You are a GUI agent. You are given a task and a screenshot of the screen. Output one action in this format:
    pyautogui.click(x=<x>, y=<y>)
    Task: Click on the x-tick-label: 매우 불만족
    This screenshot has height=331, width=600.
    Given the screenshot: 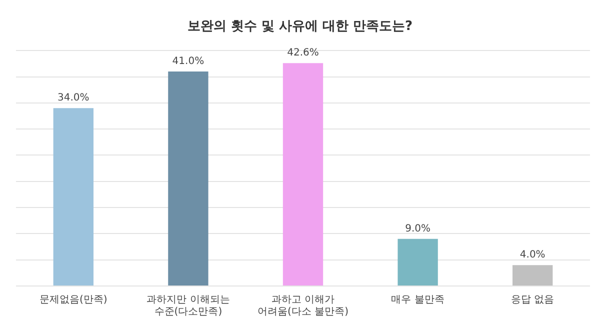 What is the action you would take?
    pyautogui.click(x=417, y=300)
    